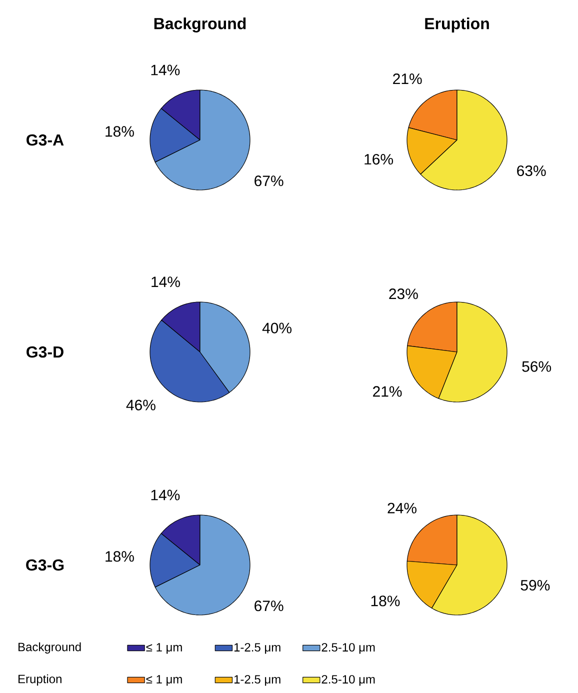 This screenshot has height=693, width=578. I want to click on chart-title: Background, so click(200, 25).